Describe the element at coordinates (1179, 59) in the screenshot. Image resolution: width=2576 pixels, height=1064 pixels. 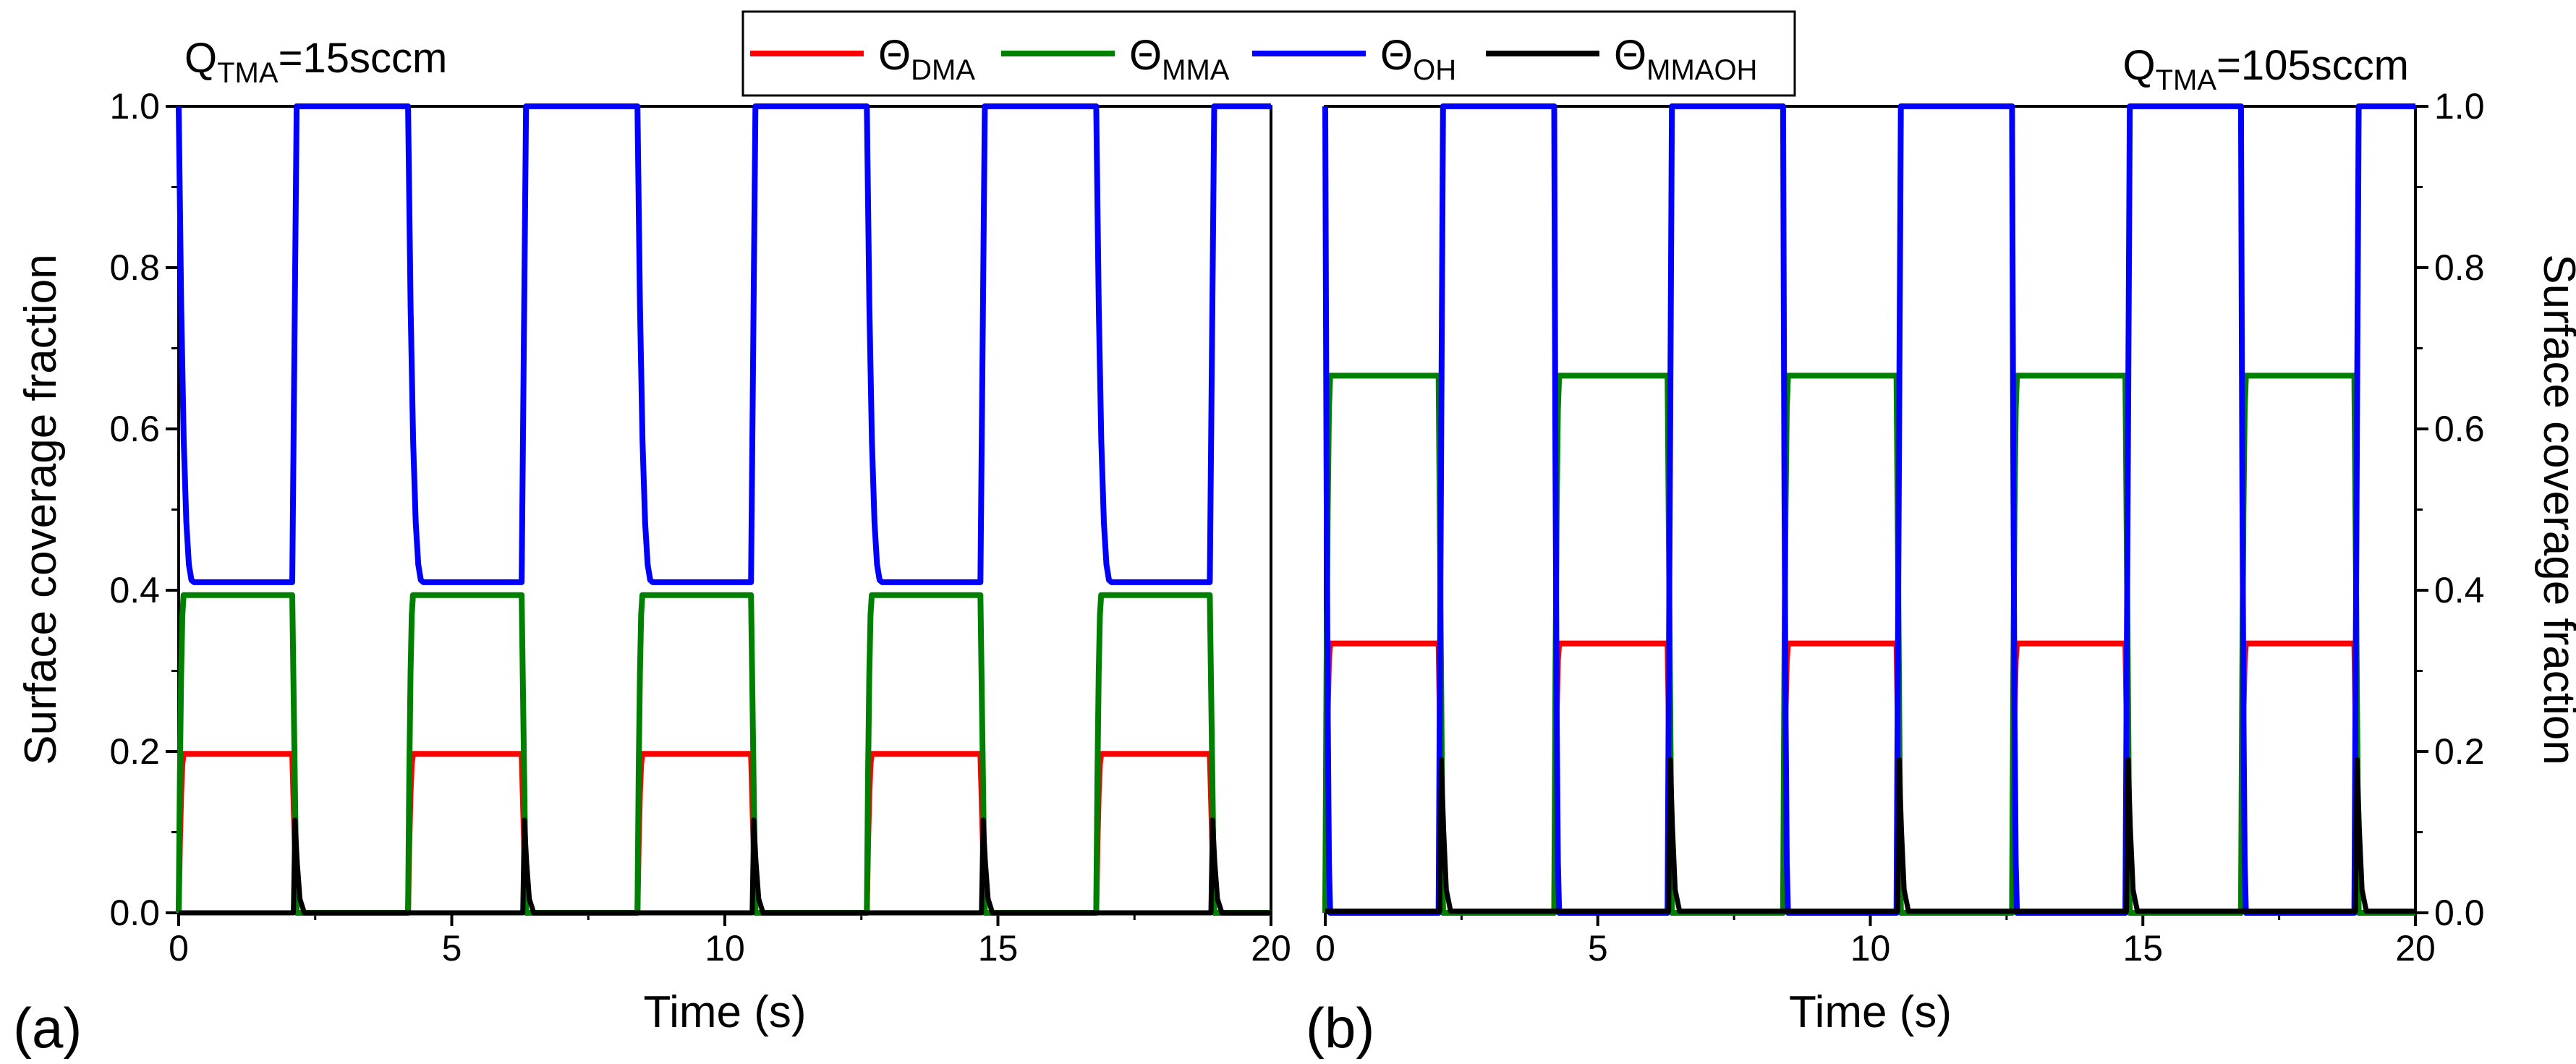
I see `legend-label-mma: ΘMMA` at that location.